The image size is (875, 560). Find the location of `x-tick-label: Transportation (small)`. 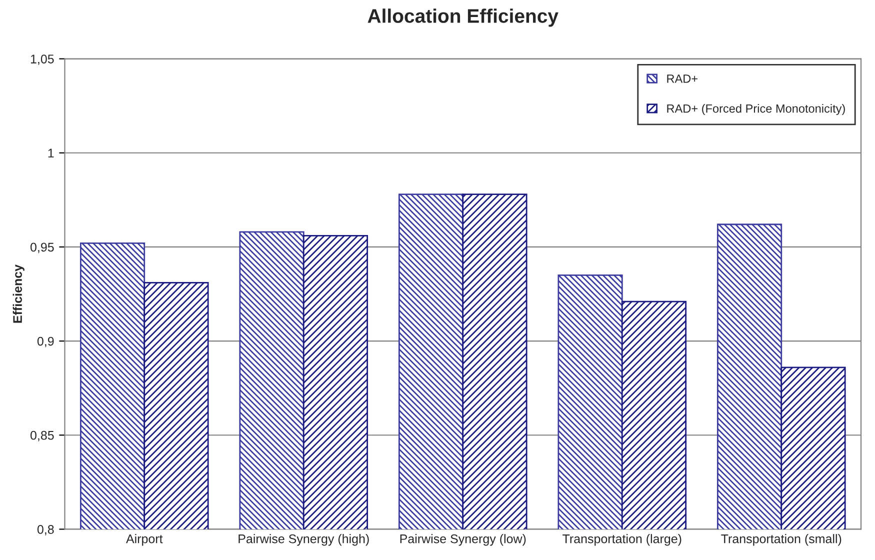

x-tick-label: Transportation (small) is located at coordinates (781, 540).